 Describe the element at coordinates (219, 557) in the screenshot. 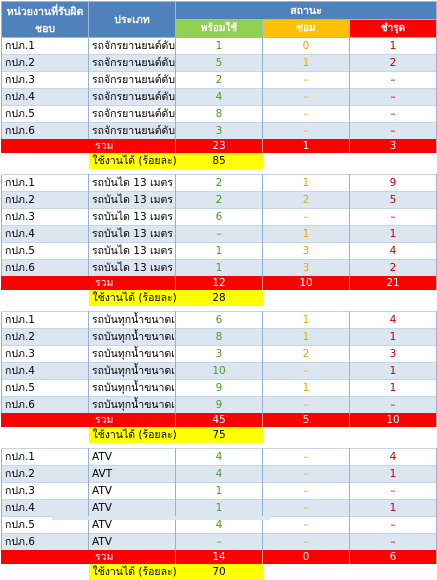

I see `total-ready: 14` at that location.